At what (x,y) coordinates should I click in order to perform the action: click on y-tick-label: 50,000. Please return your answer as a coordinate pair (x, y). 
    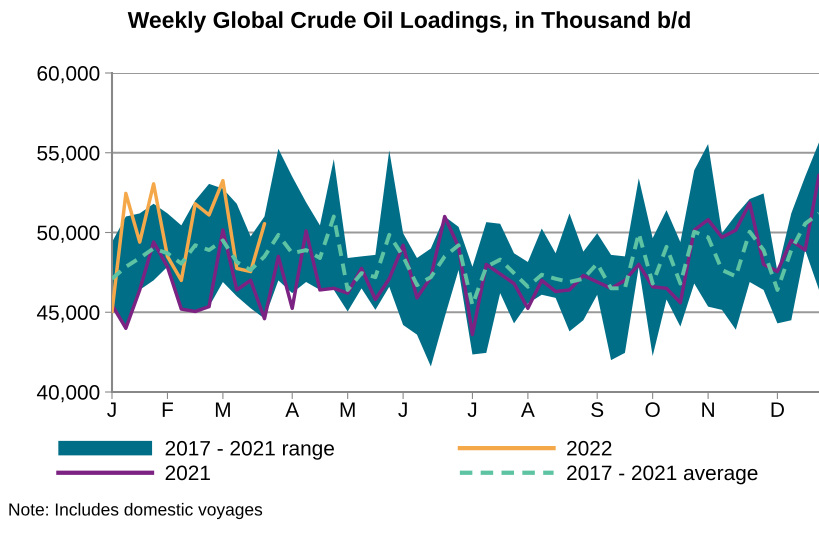
    Looking at the image, I should click on (68, 234).